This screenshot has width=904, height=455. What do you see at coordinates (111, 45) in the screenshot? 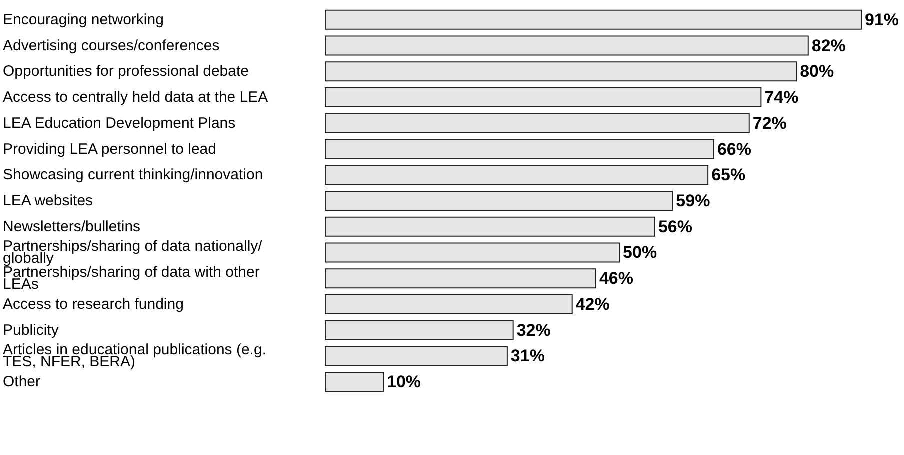
I see `y-tick-label: Advertising courses/conferences` at bounding box center [111, 45].